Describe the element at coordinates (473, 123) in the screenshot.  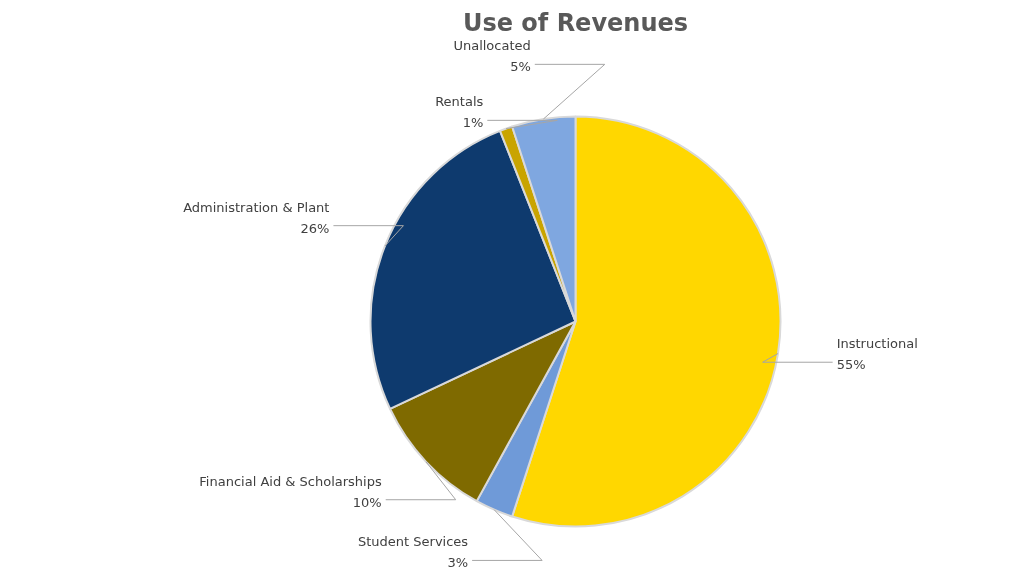
I see `data-label: 1%` at that location.